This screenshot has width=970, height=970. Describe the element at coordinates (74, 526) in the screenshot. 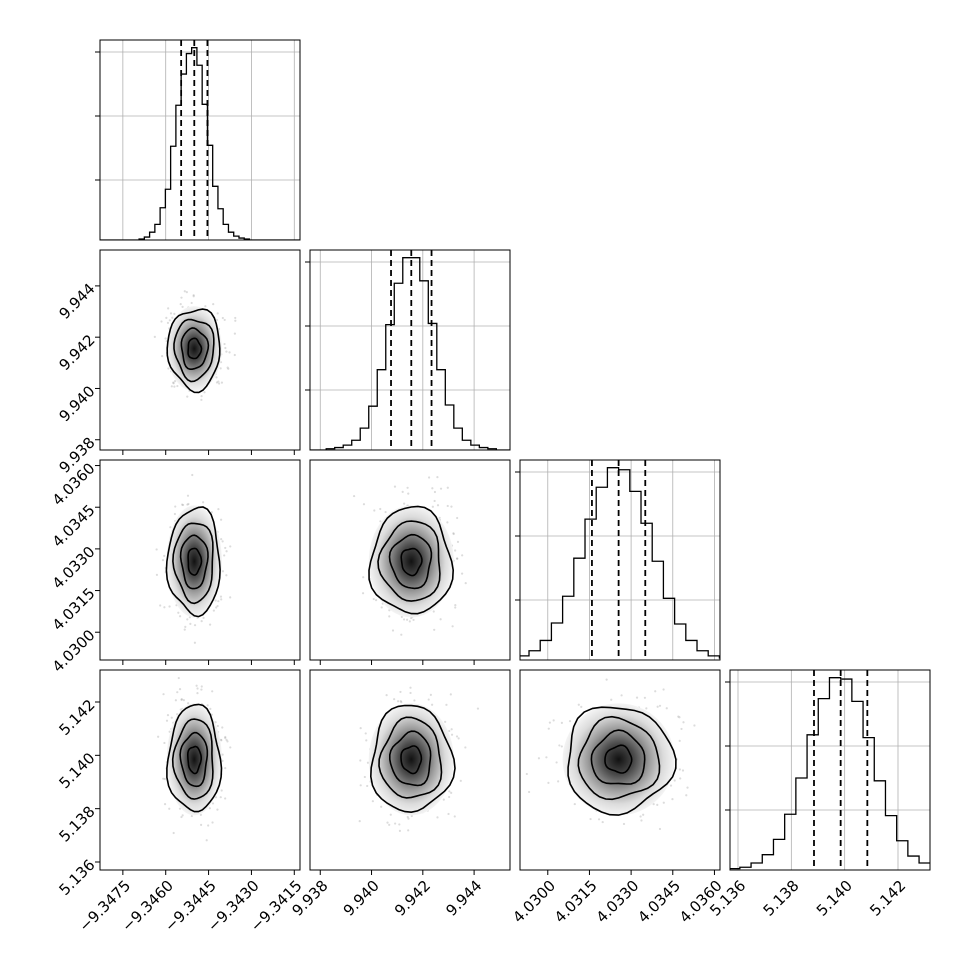

I see `y-tick-label: 4.0345` at that location.